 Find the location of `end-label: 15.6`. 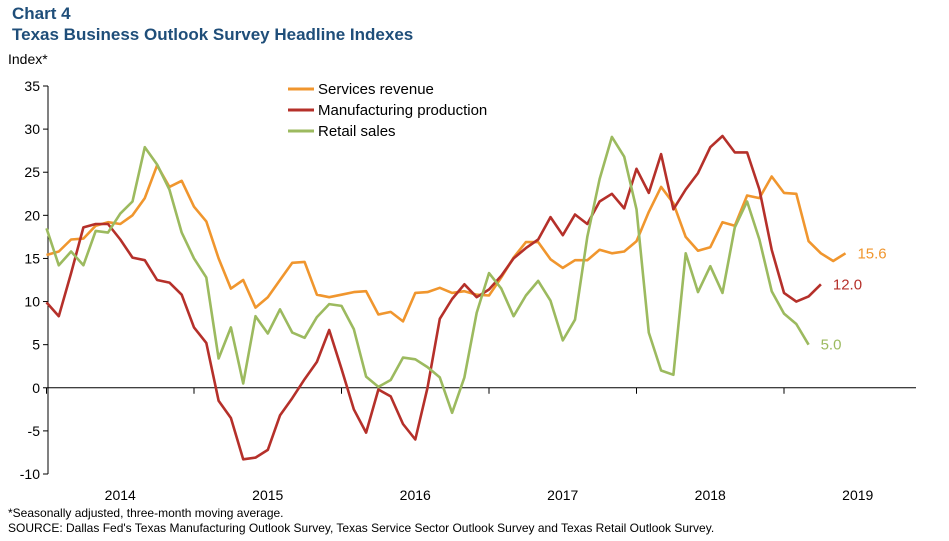

end-label: 15.6 is located at coordinates (871, 253).